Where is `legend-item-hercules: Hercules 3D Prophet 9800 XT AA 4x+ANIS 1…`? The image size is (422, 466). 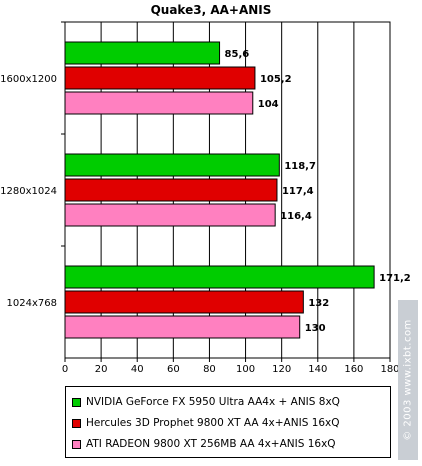 legend-item-hercules: Hercules 3D Prophet 9800 XT AA 4x+ANIS 1… is located at coordinates (206, 423).